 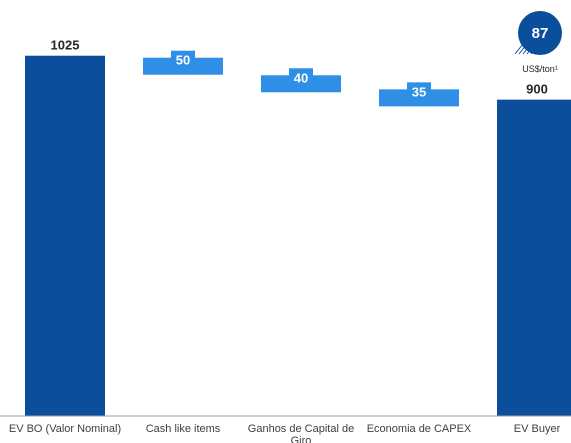 What do you see at coordinates (301, 433) in the screenshot?
I see `category-label-2: Ganhos de Capital de Giro` at bounding box center [301, 433].